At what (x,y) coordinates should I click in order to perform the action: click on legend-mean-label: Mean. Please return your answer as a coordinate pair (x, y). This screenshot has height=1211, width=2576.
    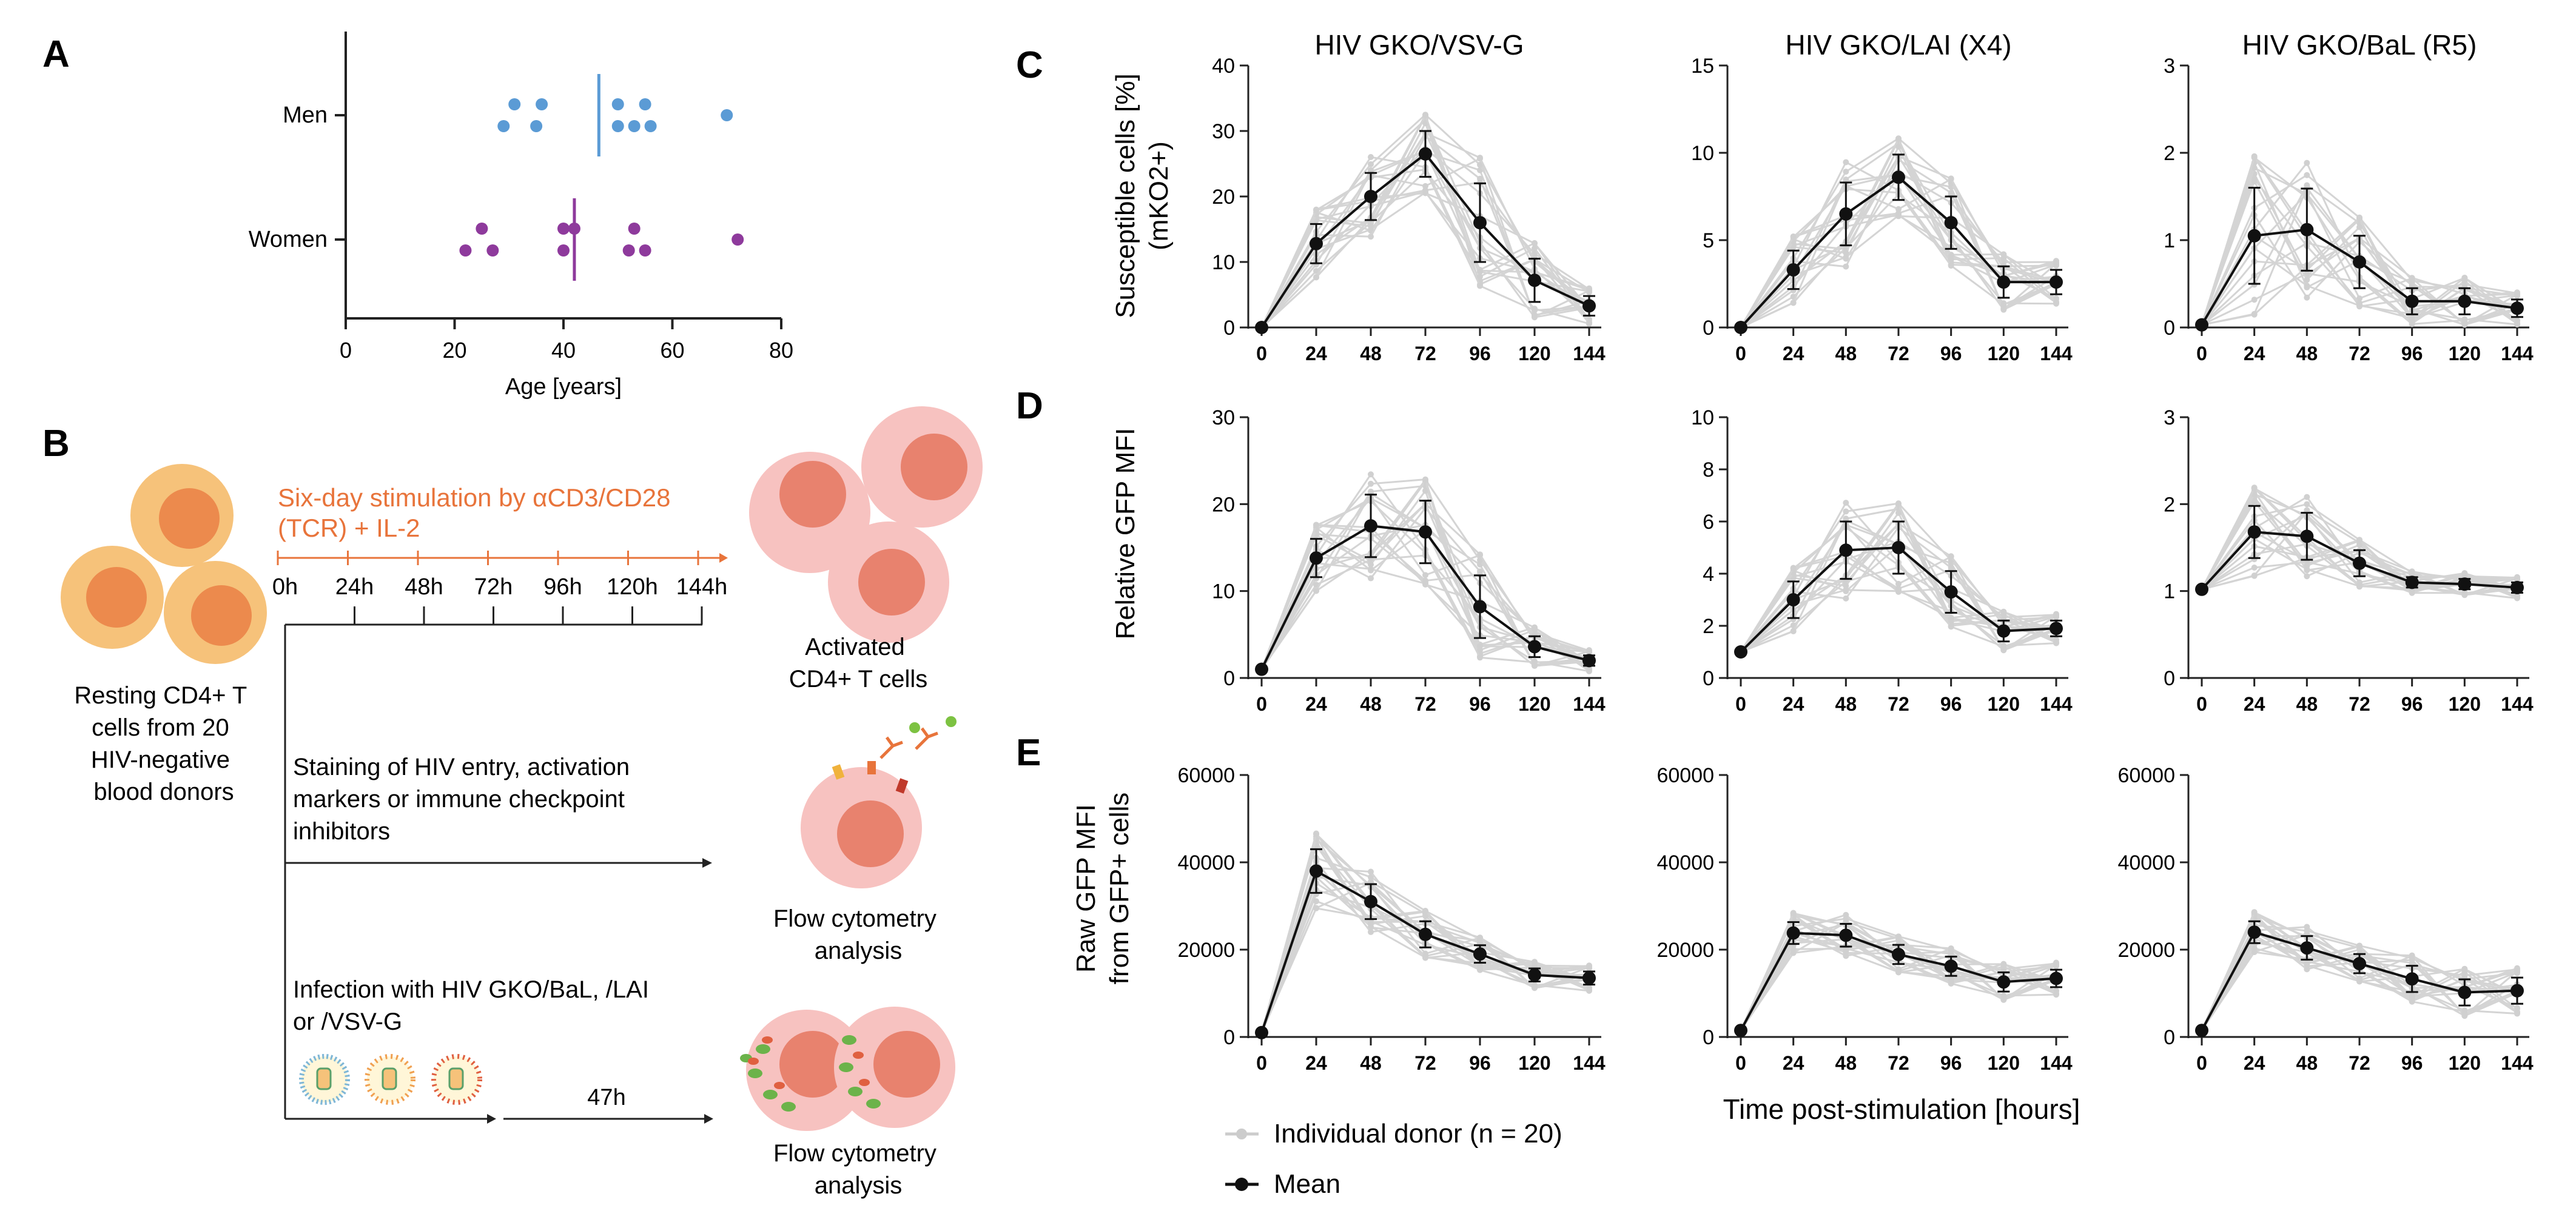
    Looking at the image, I should click on (1307, 1184).